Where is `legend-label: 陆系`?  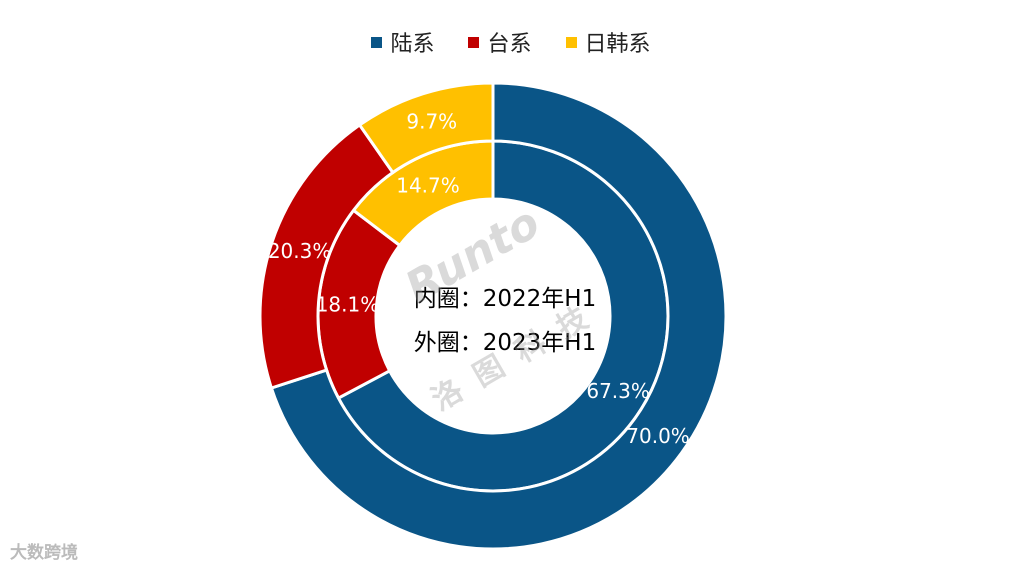
legend-label: 陆系 is located at coordinates (412, 44).